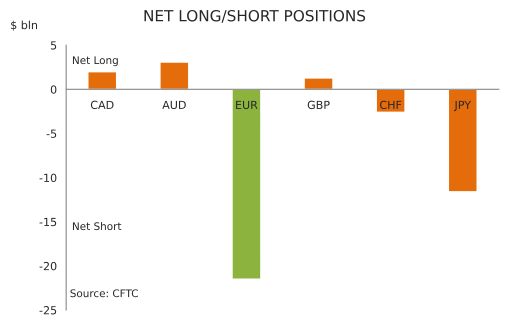 This screenshot has width=509, height=323. What do you see at coordinates (53, 89) in the screenshot?
I see `y-tick-label: 0` at bounding box center [53, 89].